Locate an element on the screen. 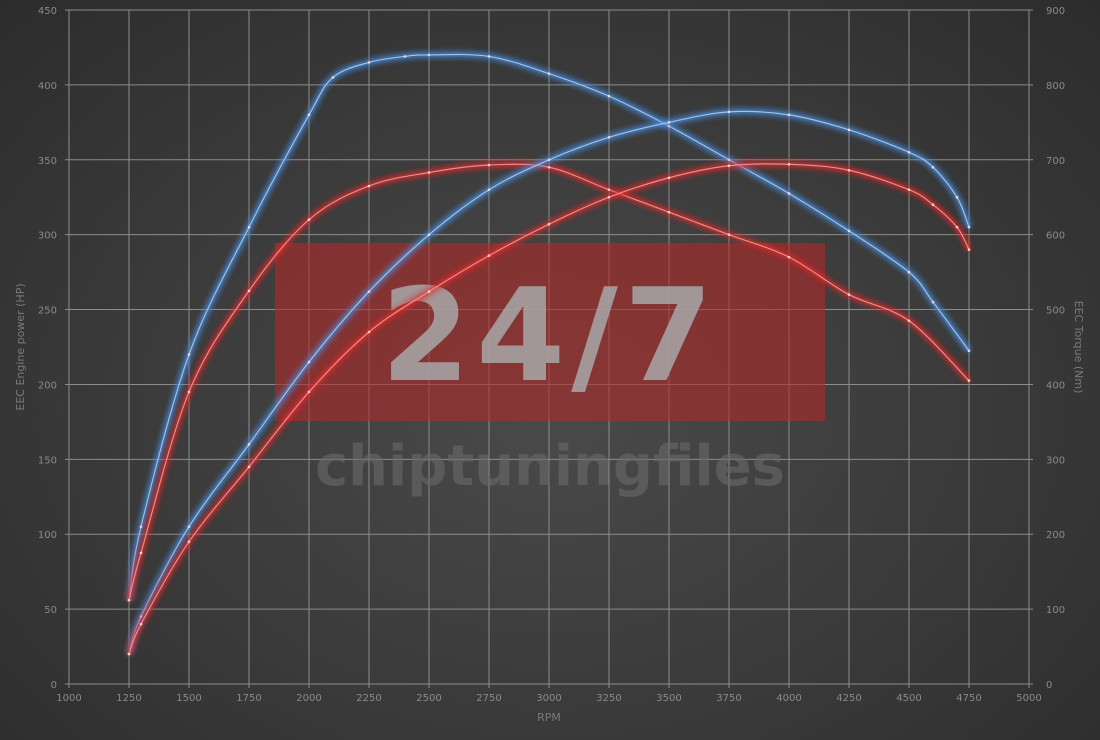  svg-text: chiptuningfiles is located at coordinates (550, 466).